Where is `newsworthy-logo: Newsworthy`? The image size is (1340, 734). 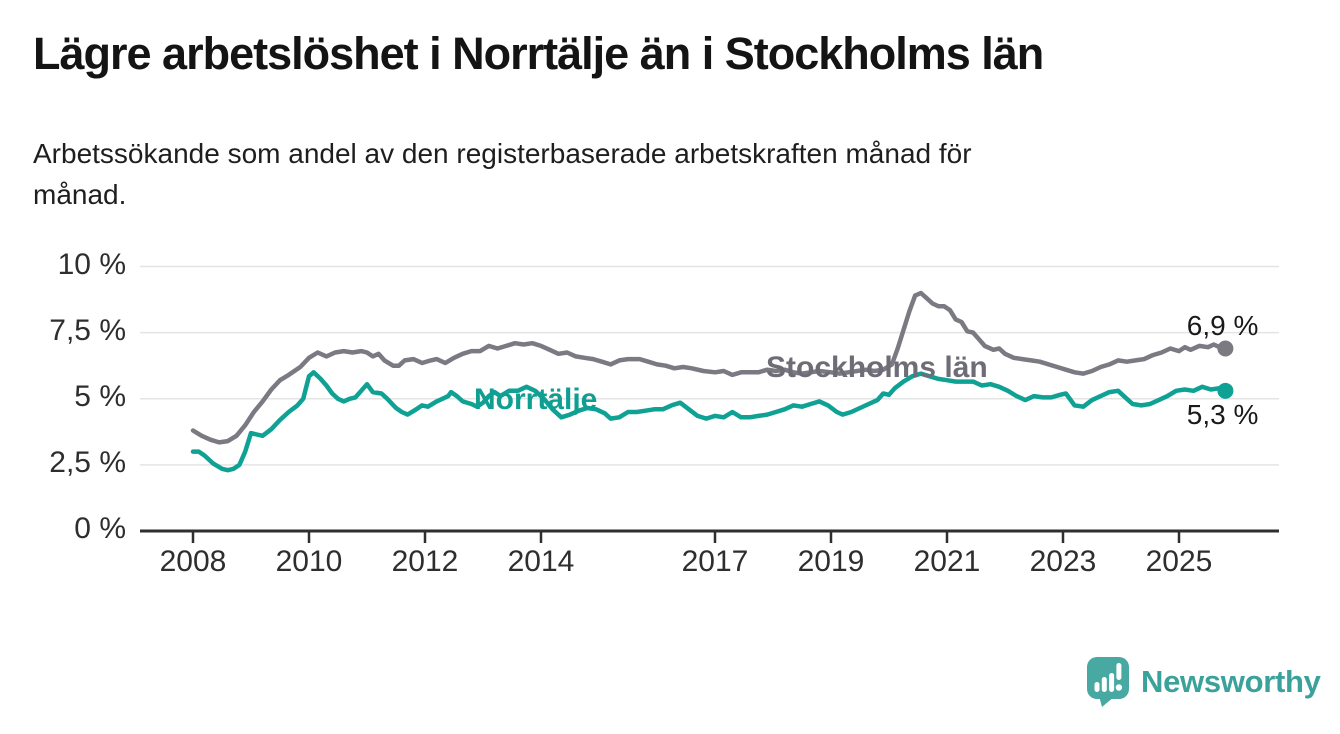 newsworthy-logo: Newsworthy is located at coordinates (1203, 682).